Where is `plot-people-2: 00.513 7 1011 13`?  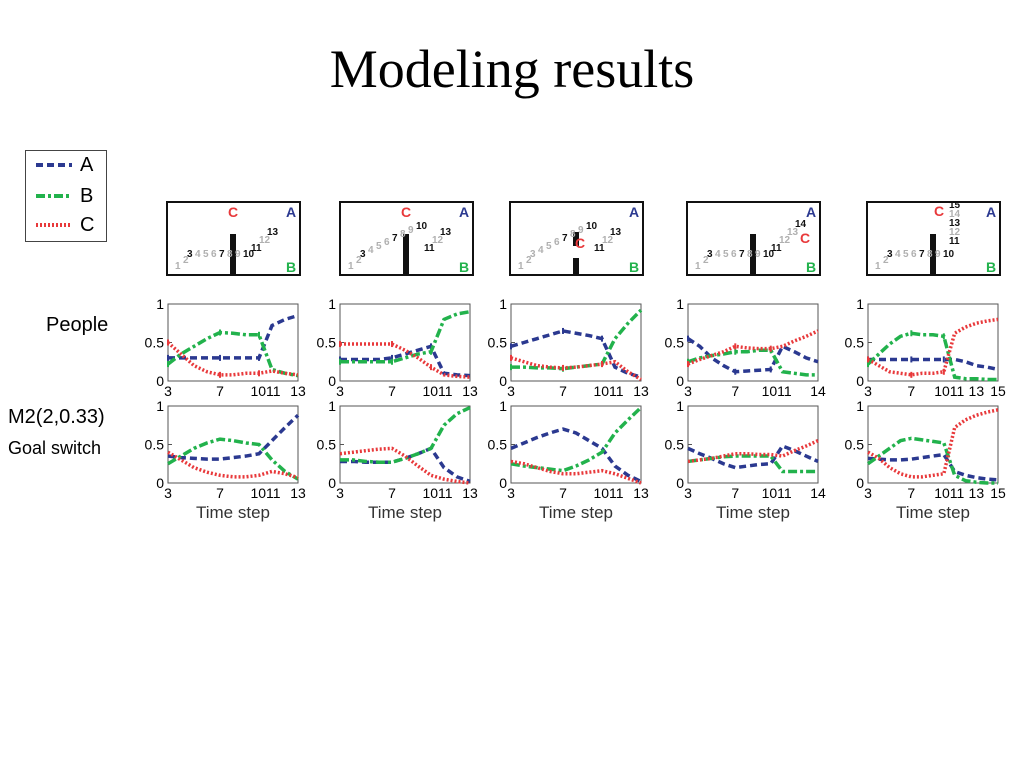
plot-people-2: 00.513 7 1011 13 is located at coordinates (397, 347).